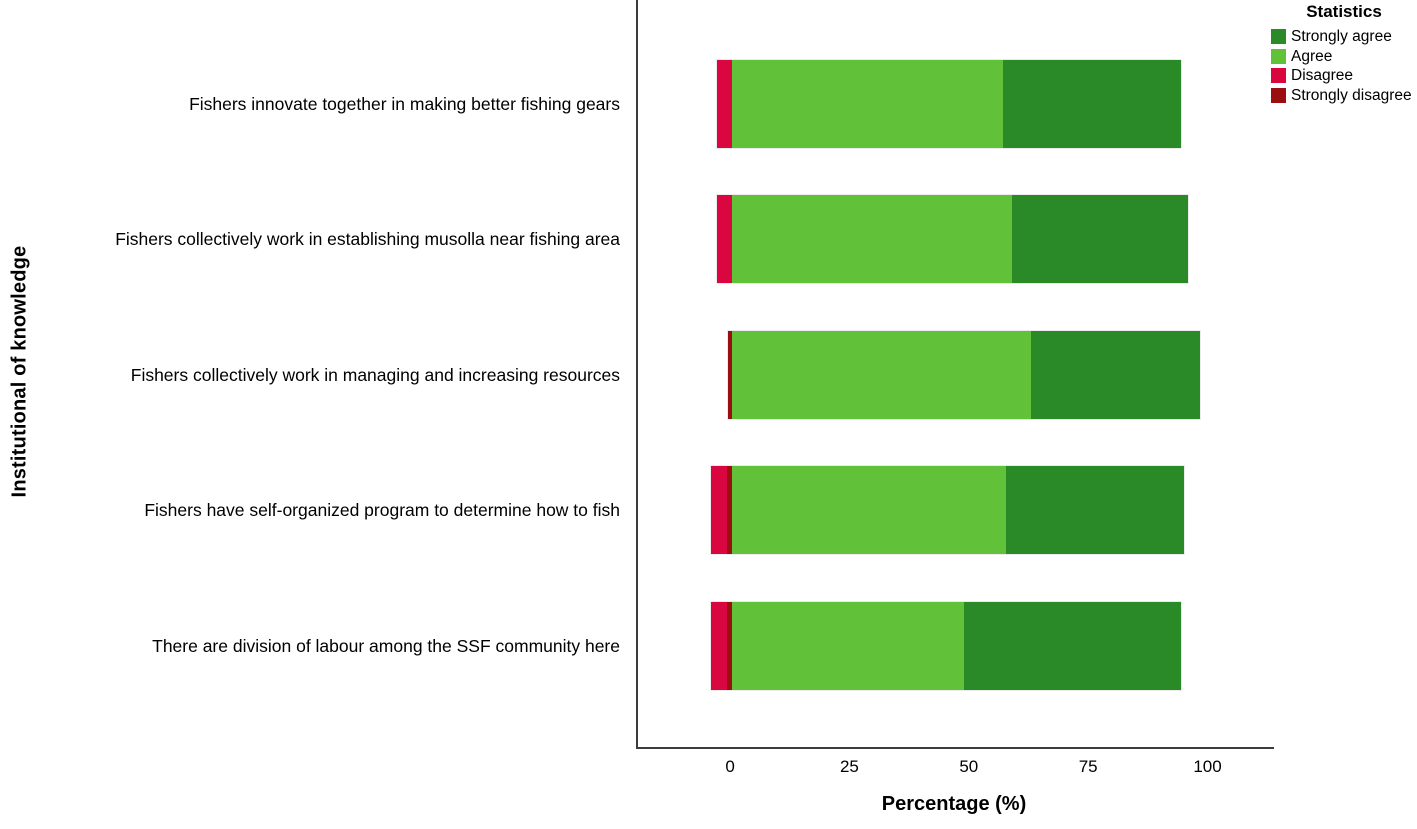 The height and width of the screenshot is (829, 1417). What do you see at coordinates (1278, 37) in the screenshot?
I see `legend-swatch-strongly-agree-icon` at bounding box center [1278, 37].